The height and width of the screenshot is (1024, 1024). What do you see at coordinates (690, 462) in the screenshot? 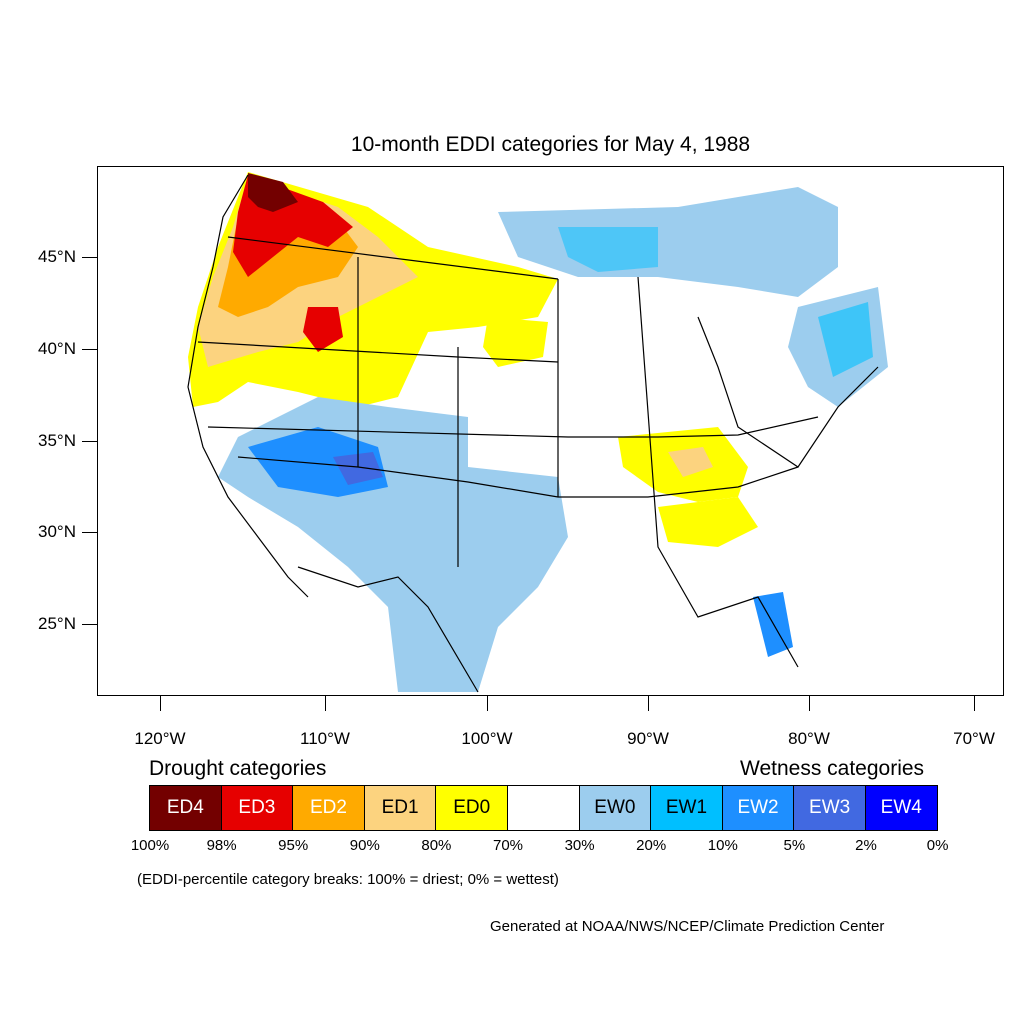
I see `drought-ed1-kentucky` at bounding box center [690, 462].